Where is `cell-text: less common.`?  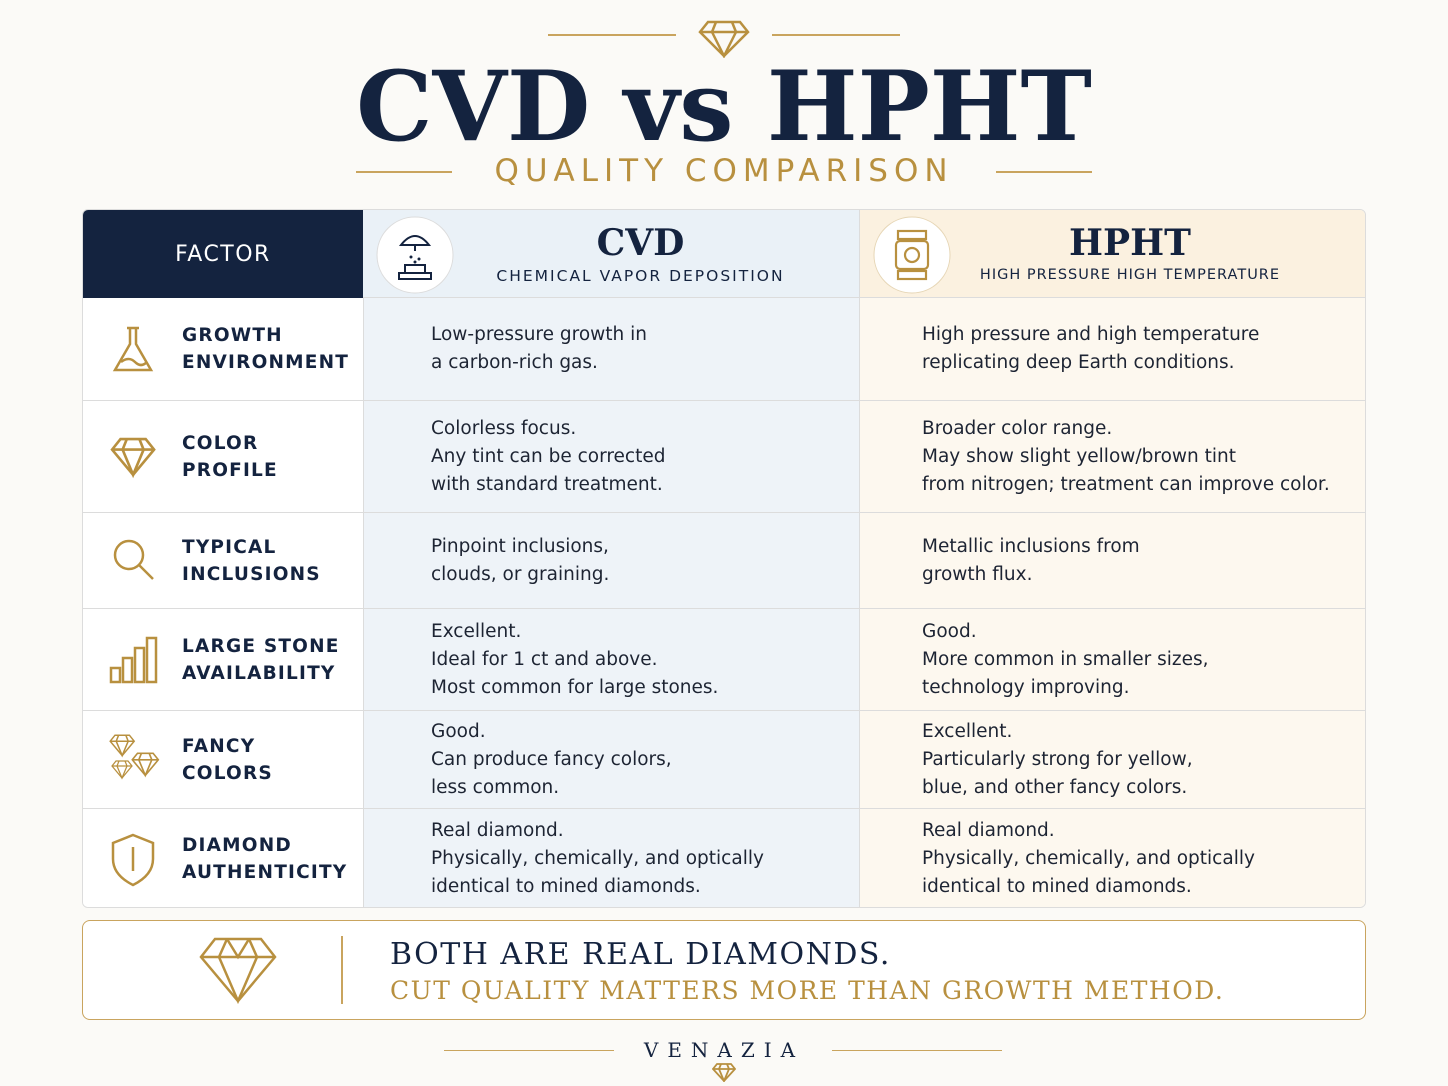 cell-text: less common. is located at coordinates (495, 787).